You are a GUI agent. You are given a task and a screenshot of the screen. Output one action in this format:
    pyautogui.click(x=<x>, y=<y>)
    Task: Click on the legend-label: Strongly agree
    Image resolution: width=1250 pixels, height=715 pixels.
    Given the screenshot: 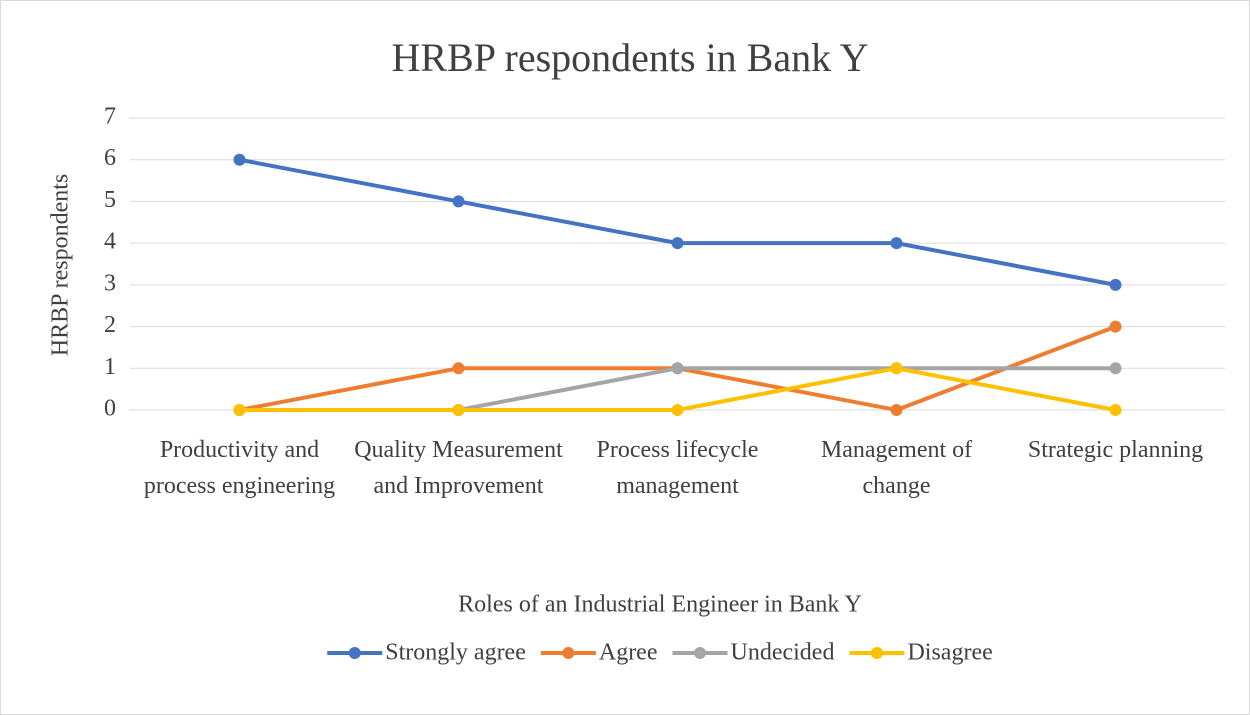 What is the action you would take?
    pyautogui.click(x=455, y=653)
    